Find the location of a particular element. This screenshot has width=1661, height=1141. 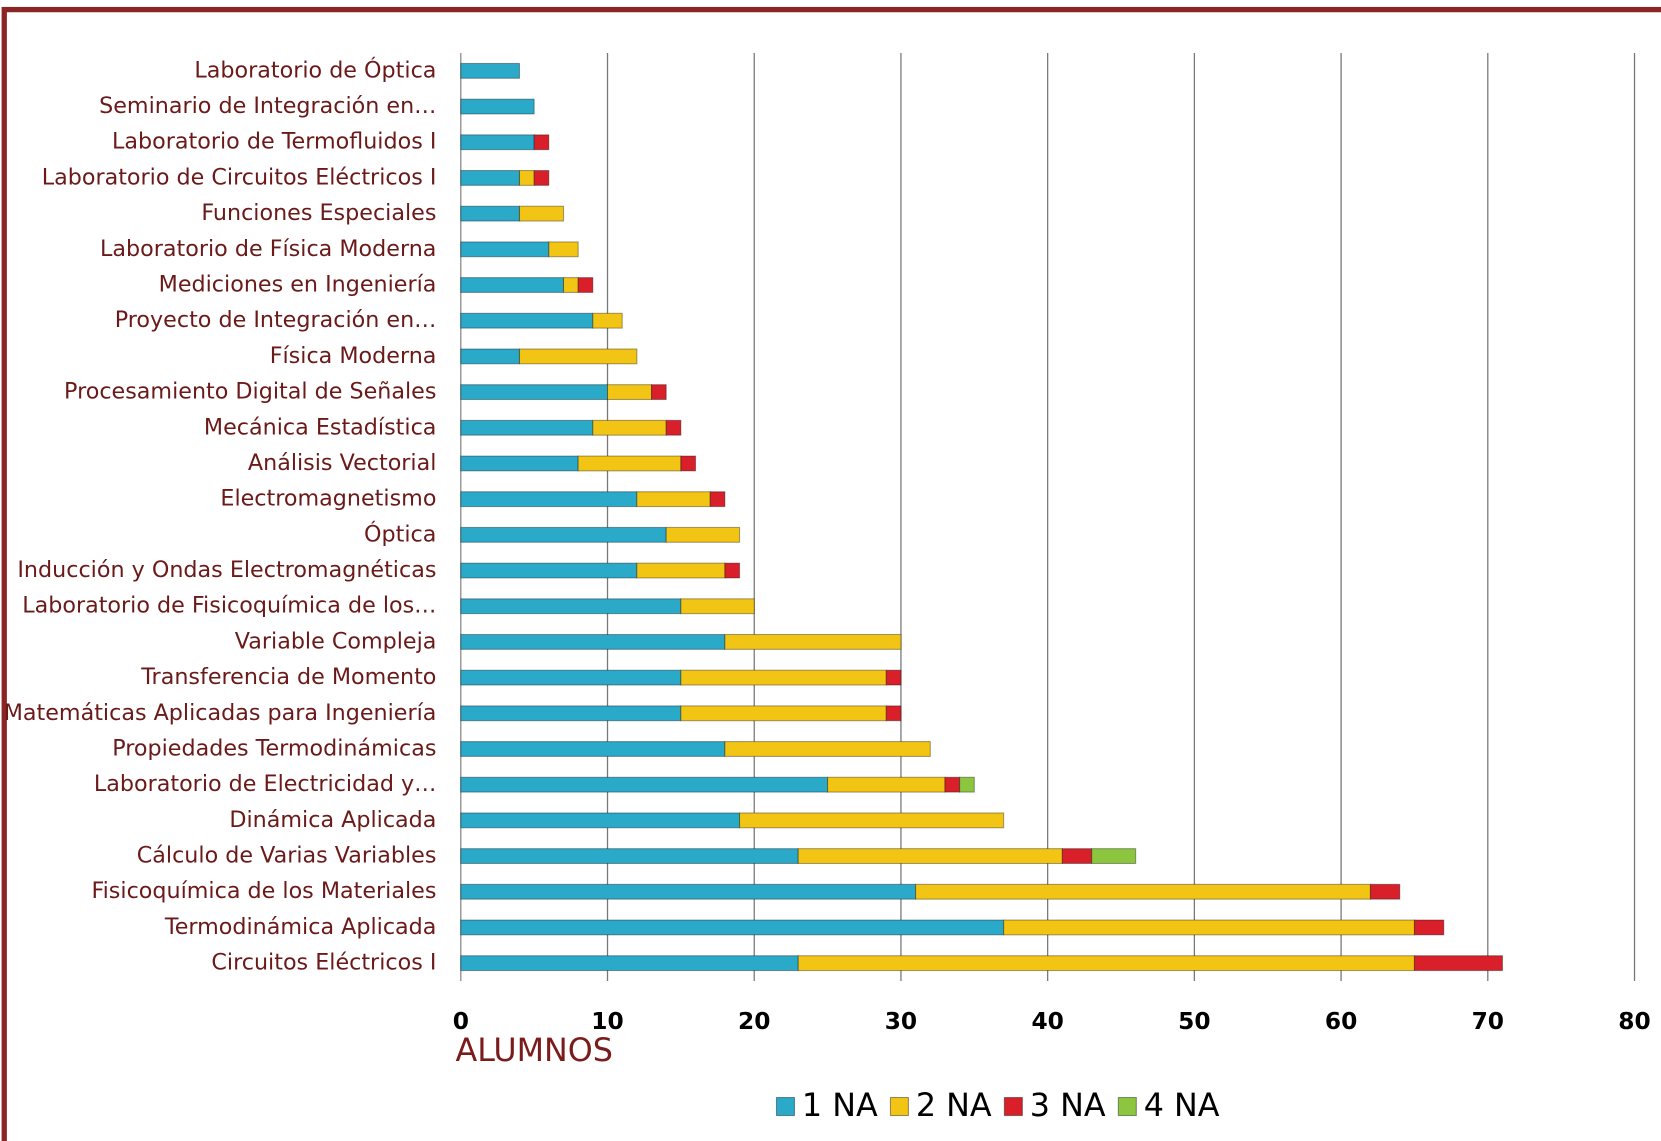

y-tick-label: Mediciones en Ingeniería is located at coordinates (298, 285).